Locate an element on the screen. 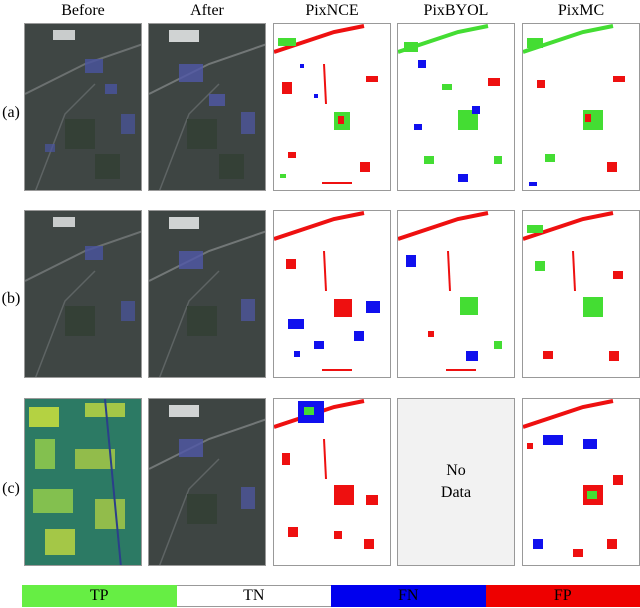  legend-tp-label: TP is located at coordinates (99, 595).